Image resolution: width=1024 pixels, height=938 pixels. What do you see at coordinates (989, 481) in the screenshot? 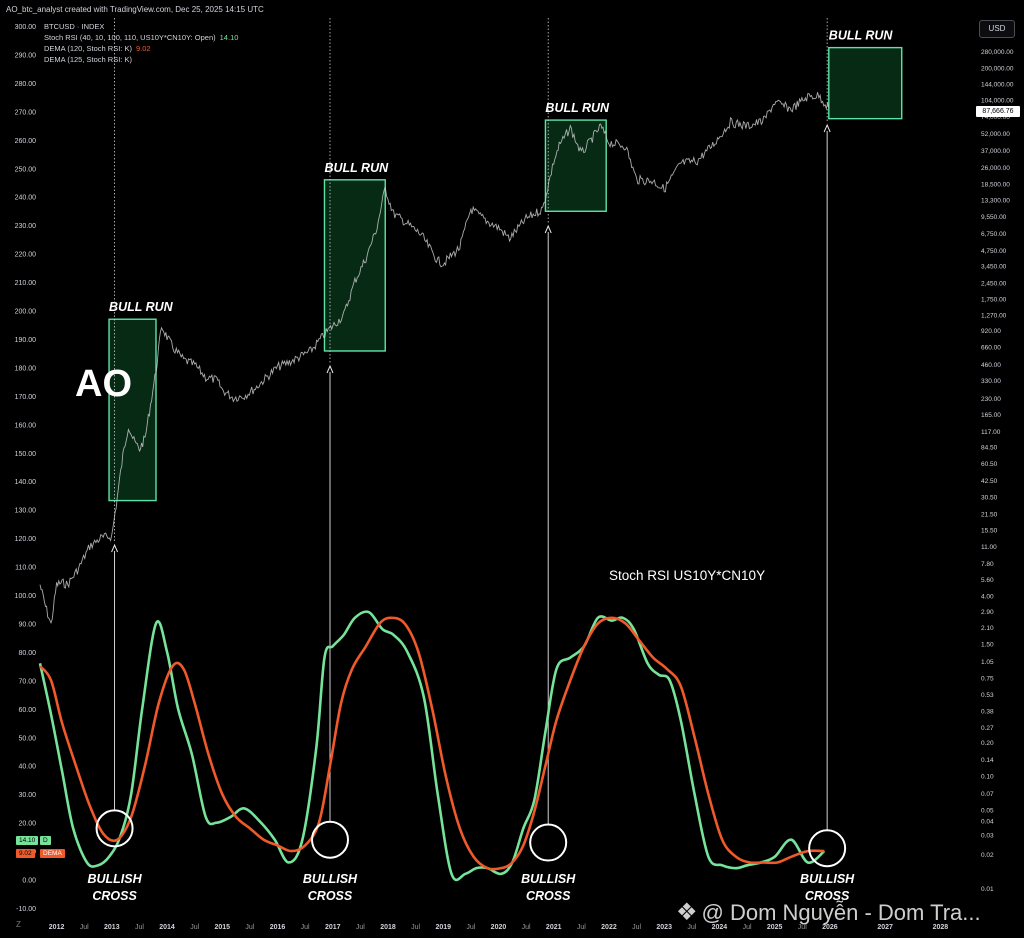
I see `right-axis-tick-label: 42.50` at bounding box center [989, 481].